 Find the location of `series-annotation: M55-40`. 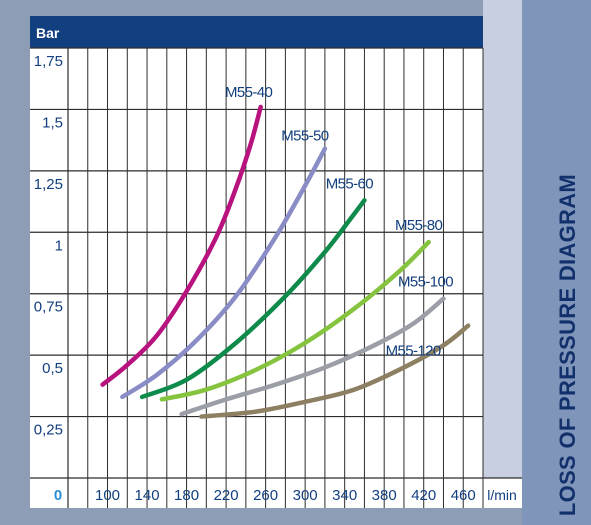

series-annotation: M55-40 is located at coordinates (249, 92).